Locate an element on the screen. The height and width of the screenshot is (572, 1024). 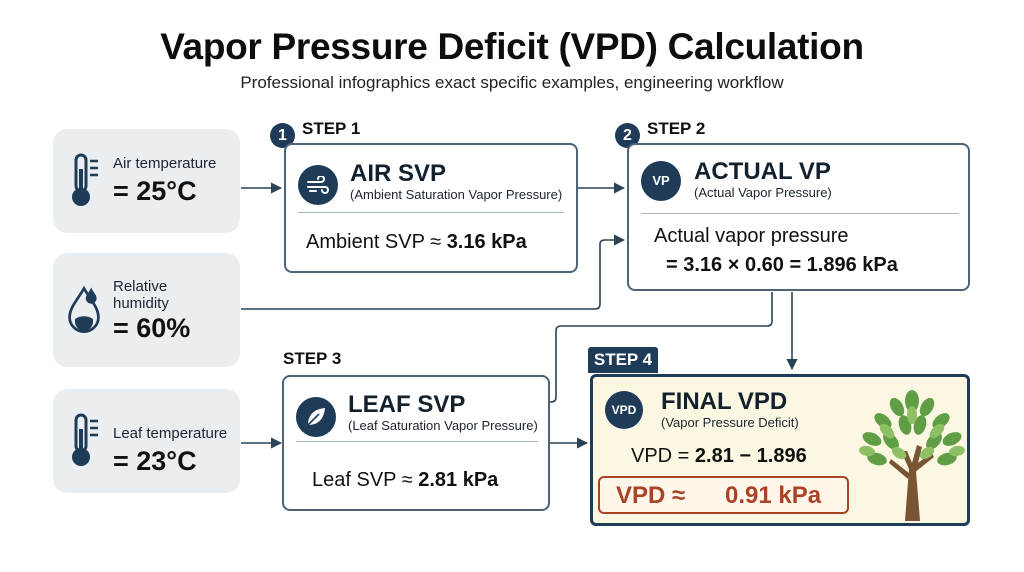
vpd-result-label: VPD ≈ is located at coordinates (651, 495).